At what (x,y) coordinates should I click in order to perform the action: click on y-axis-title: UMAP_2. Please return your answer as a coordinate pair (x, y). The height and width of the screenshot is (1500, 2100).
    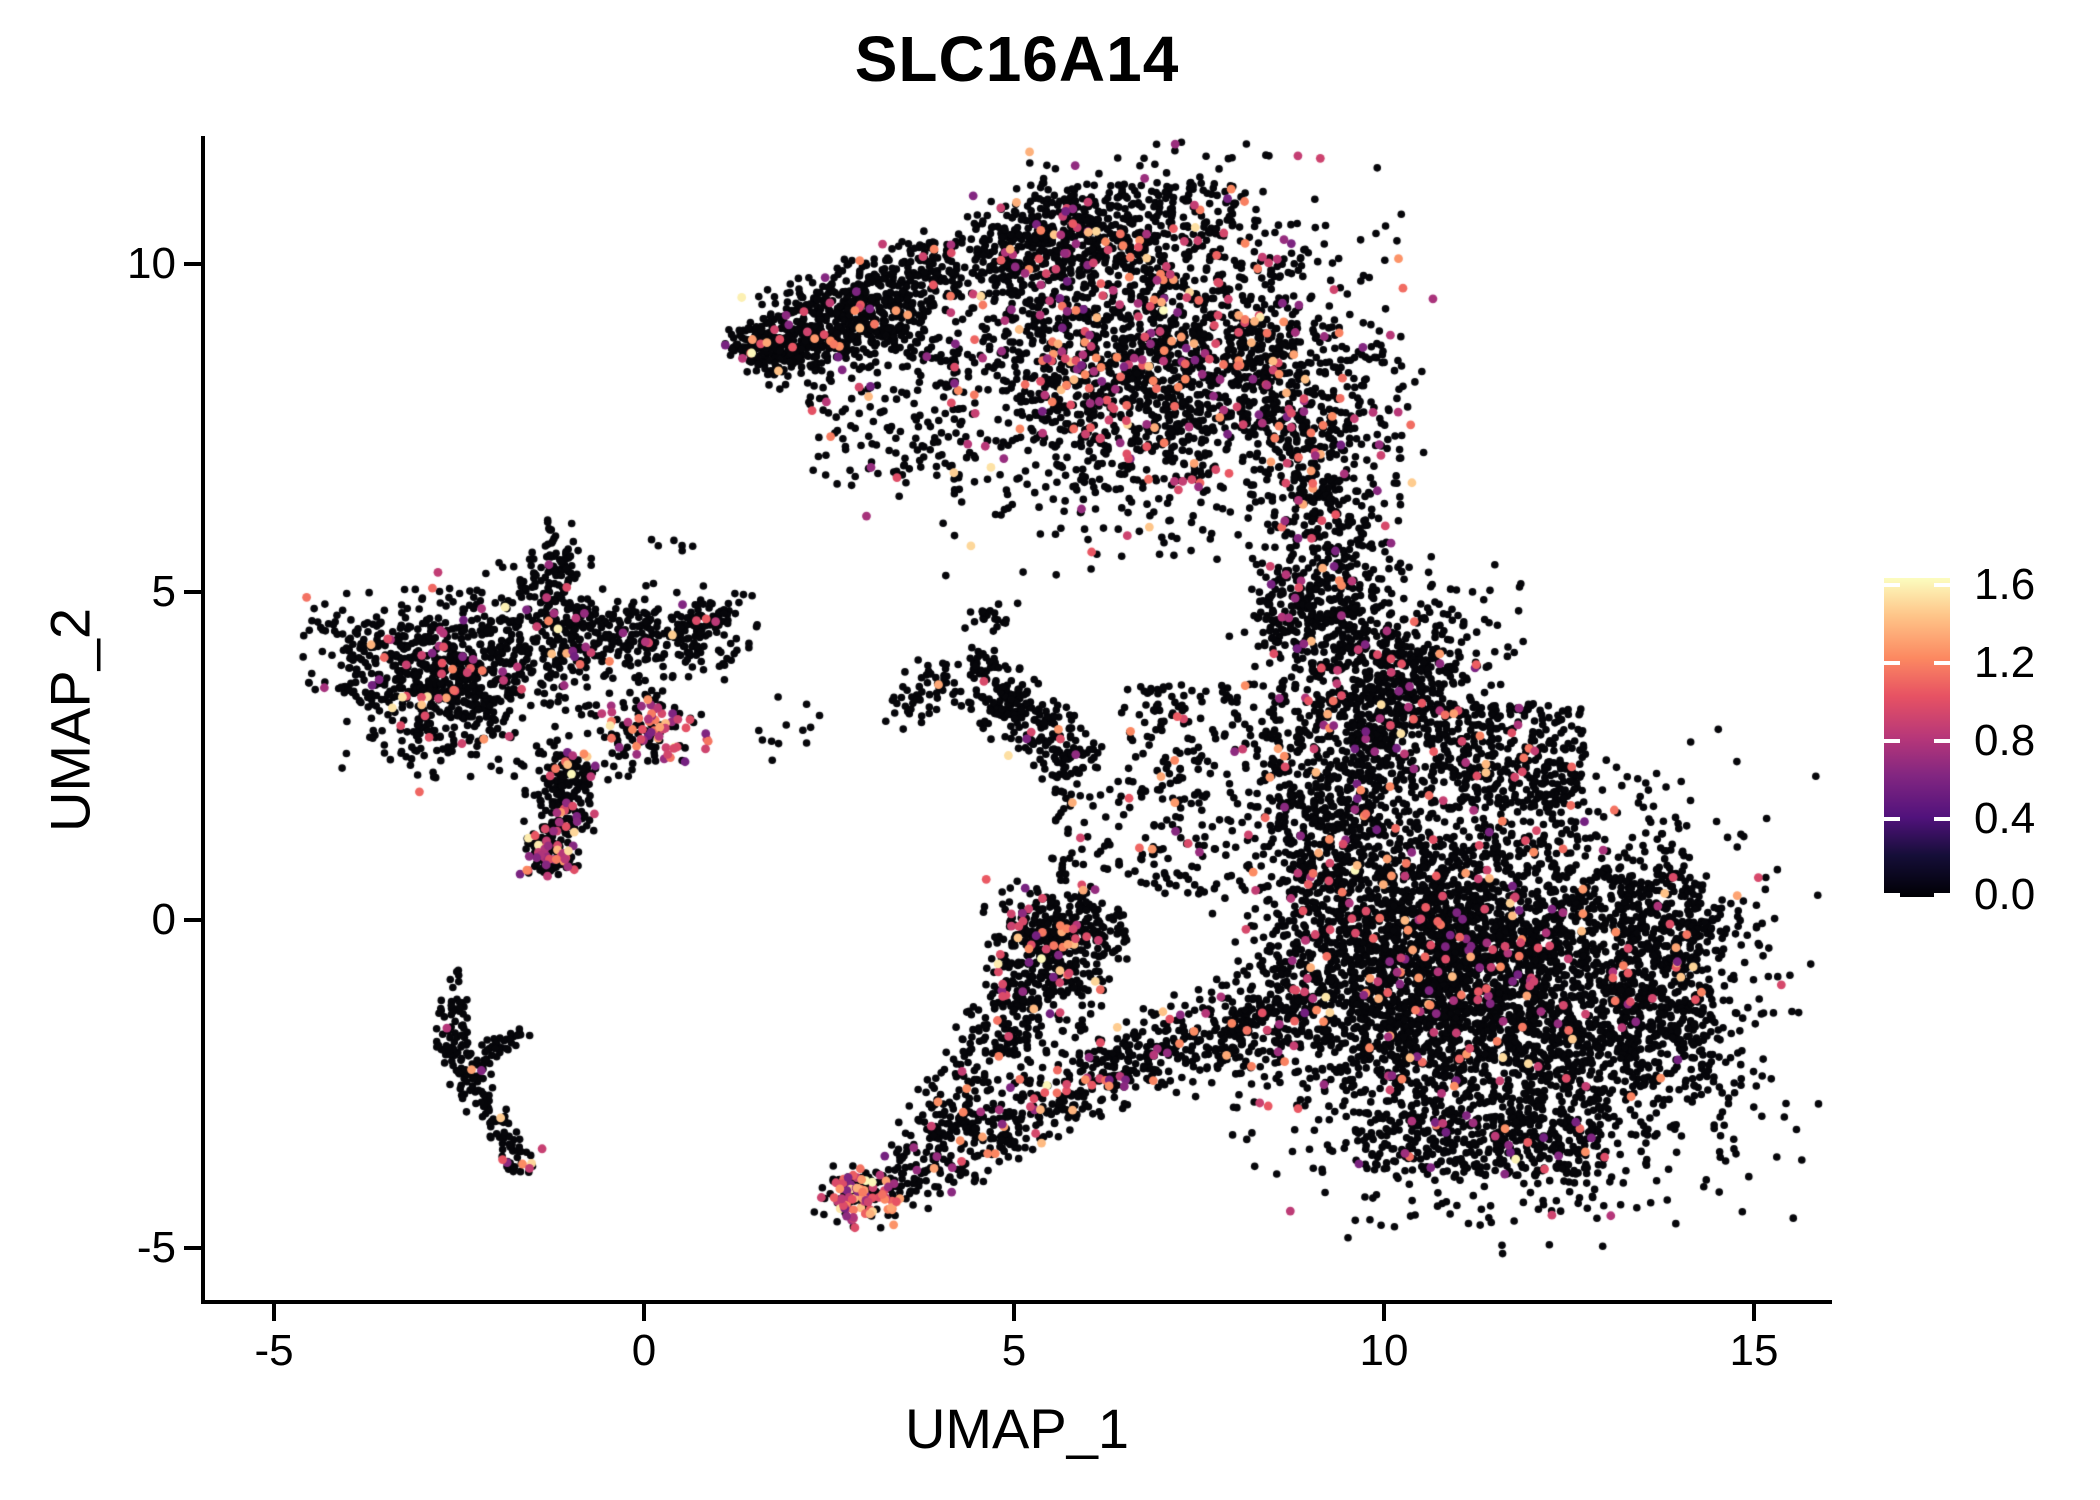
    Looking at the image, I should click on (70, 720).